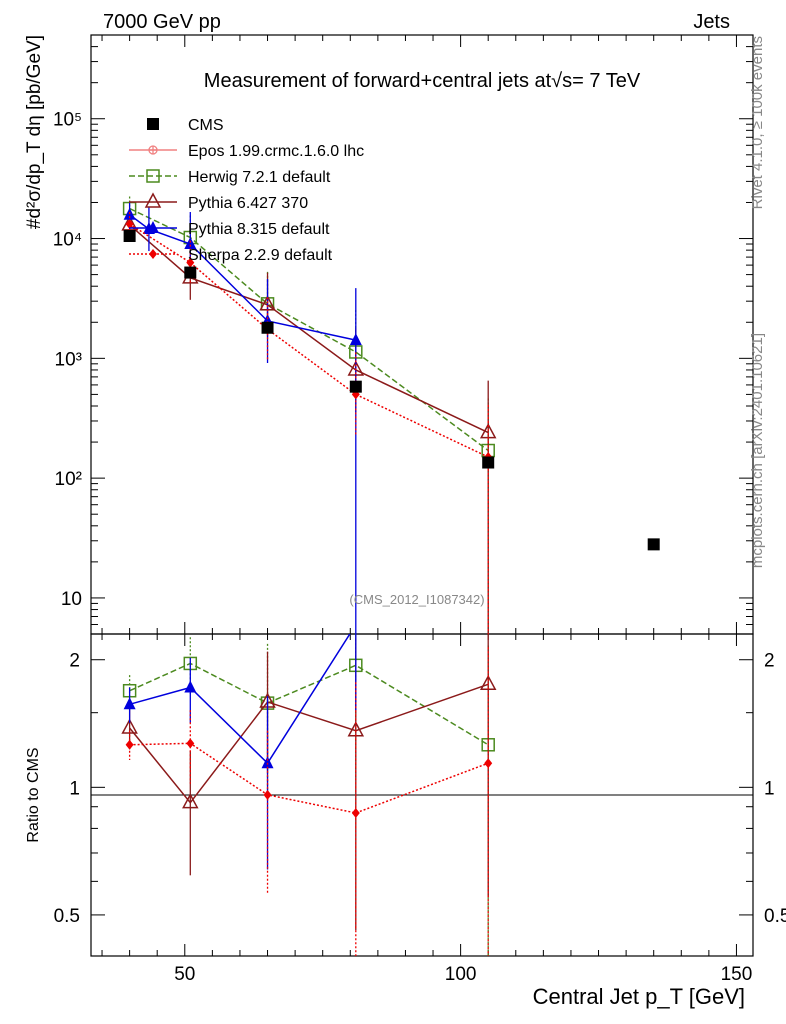  I want to click on mcplots-label: mcplots.cern.ch [arXiv:2401.10621], so click(757, 450).